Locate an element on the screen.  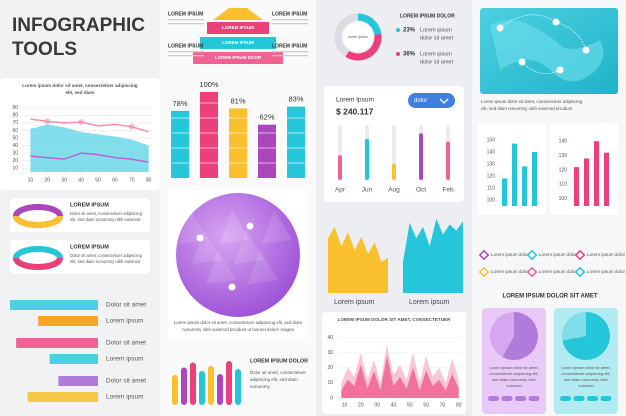
map-land is located at coordinates (547, 51).